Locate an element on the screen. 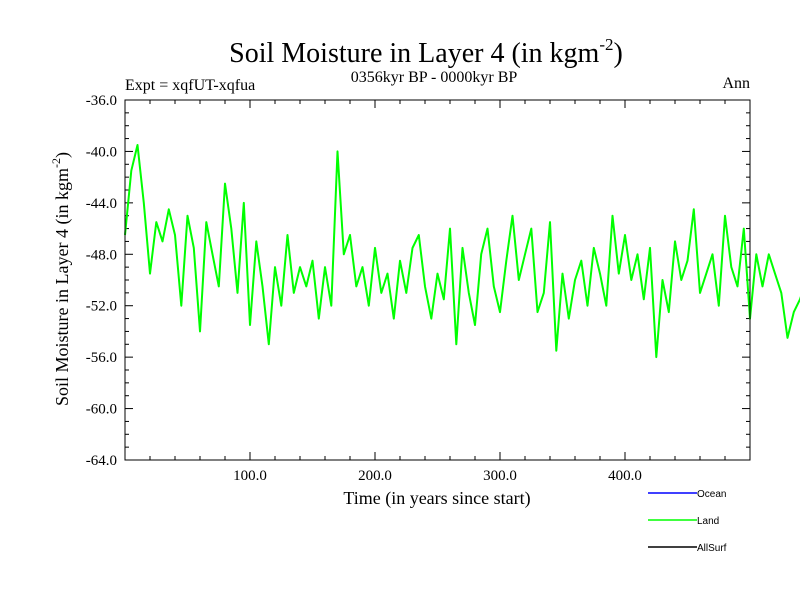  experiment-label: Expt = xqfUT-xqfua is located at coordinates (190, 85).